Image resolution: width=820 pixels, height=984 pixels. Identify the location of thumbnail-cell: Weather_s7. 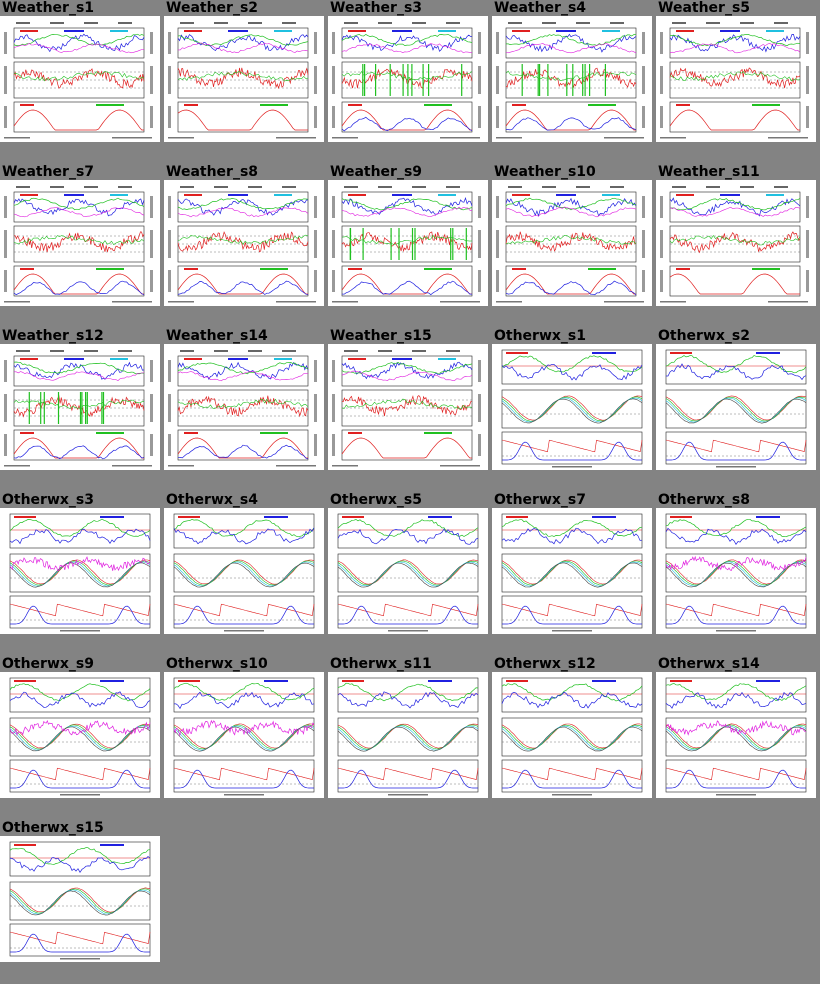
(80, 235).